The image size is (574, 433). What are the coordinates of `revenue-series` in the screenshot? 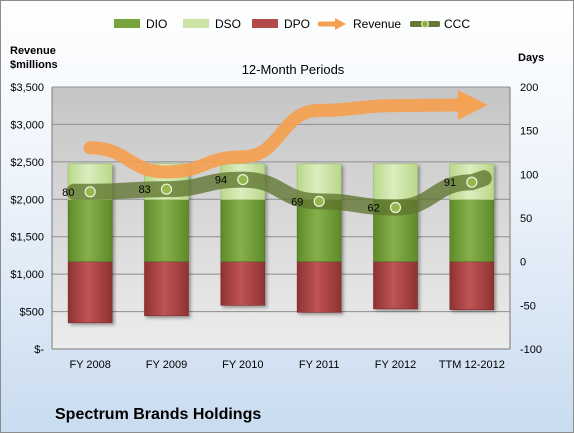 It's located at (285, 134).